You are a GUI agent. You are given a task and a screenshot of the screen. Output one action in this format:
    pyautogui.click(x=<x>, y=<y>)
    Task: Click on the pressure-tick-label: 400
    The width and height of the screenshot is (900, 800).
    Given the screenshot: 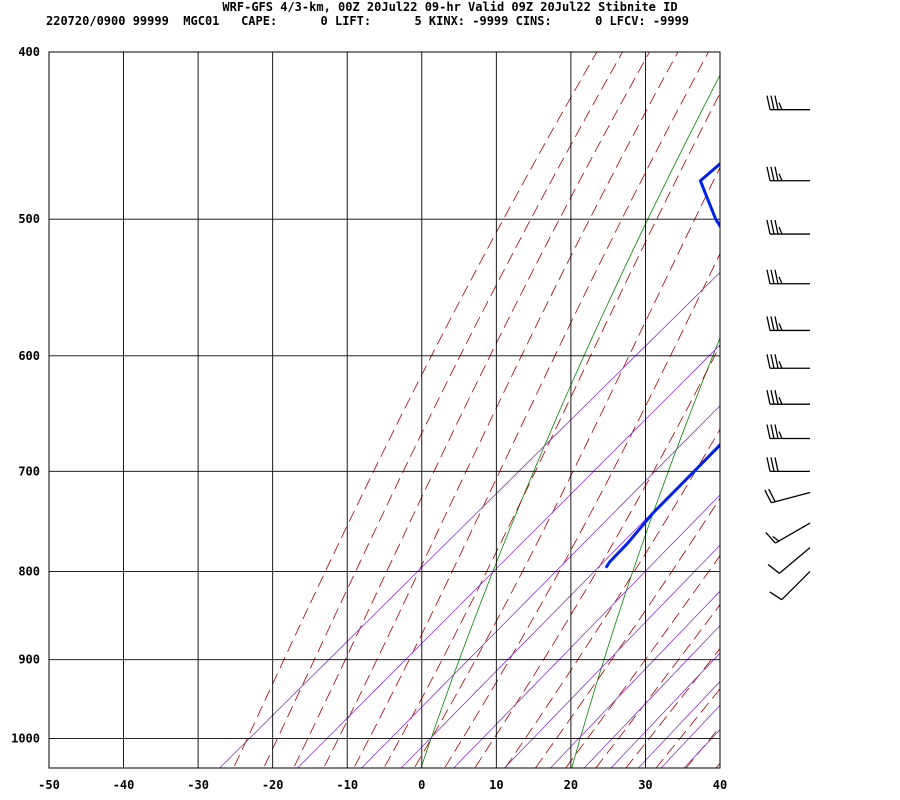 What is the action you would take?
    pyautogui.click(x=29, y=52)
    